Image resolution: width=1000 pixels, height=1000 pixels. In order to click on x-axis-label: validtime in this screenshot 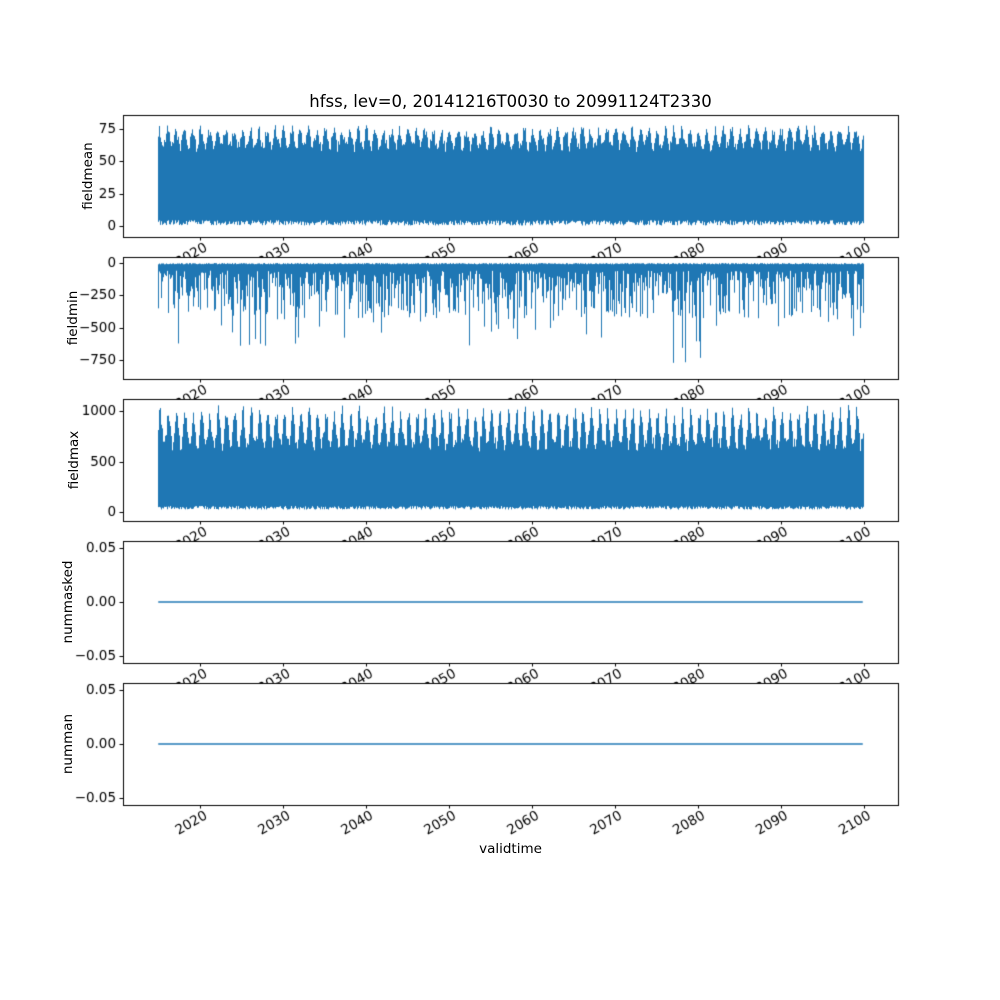, I will do `click(510, 849)`.